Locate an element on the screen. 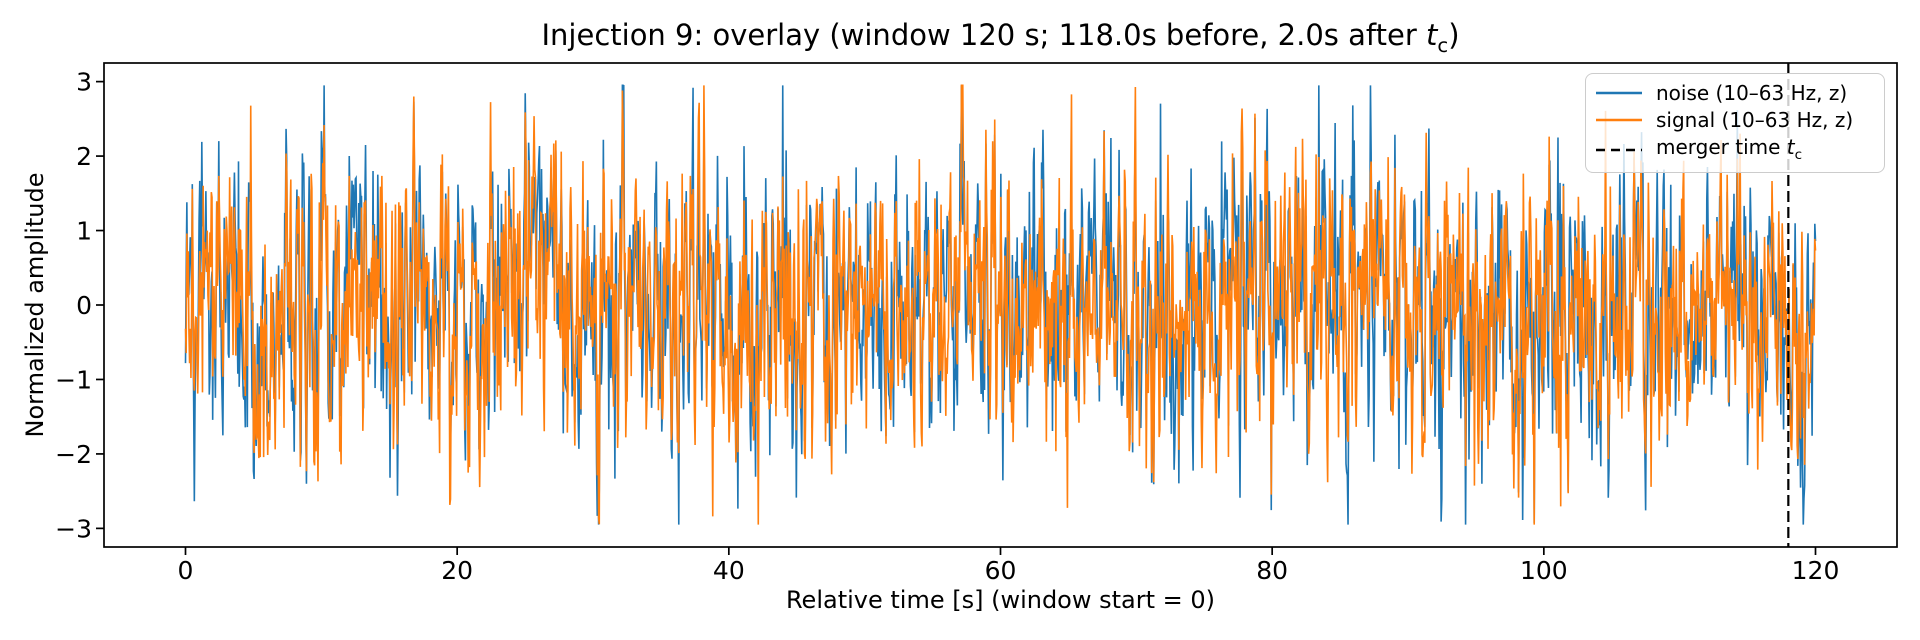 Image resolution: width=1920 pixels, height=640 pixels. chart-title-math-sub: c is located at coordinates (1443, 45).